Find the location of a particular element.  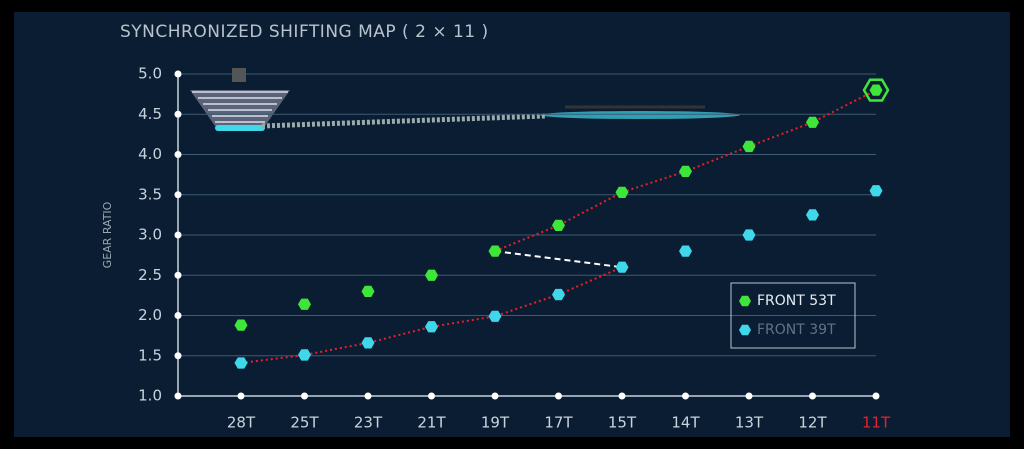

x-tick-label: 13T is located at coordinates (749, 423).